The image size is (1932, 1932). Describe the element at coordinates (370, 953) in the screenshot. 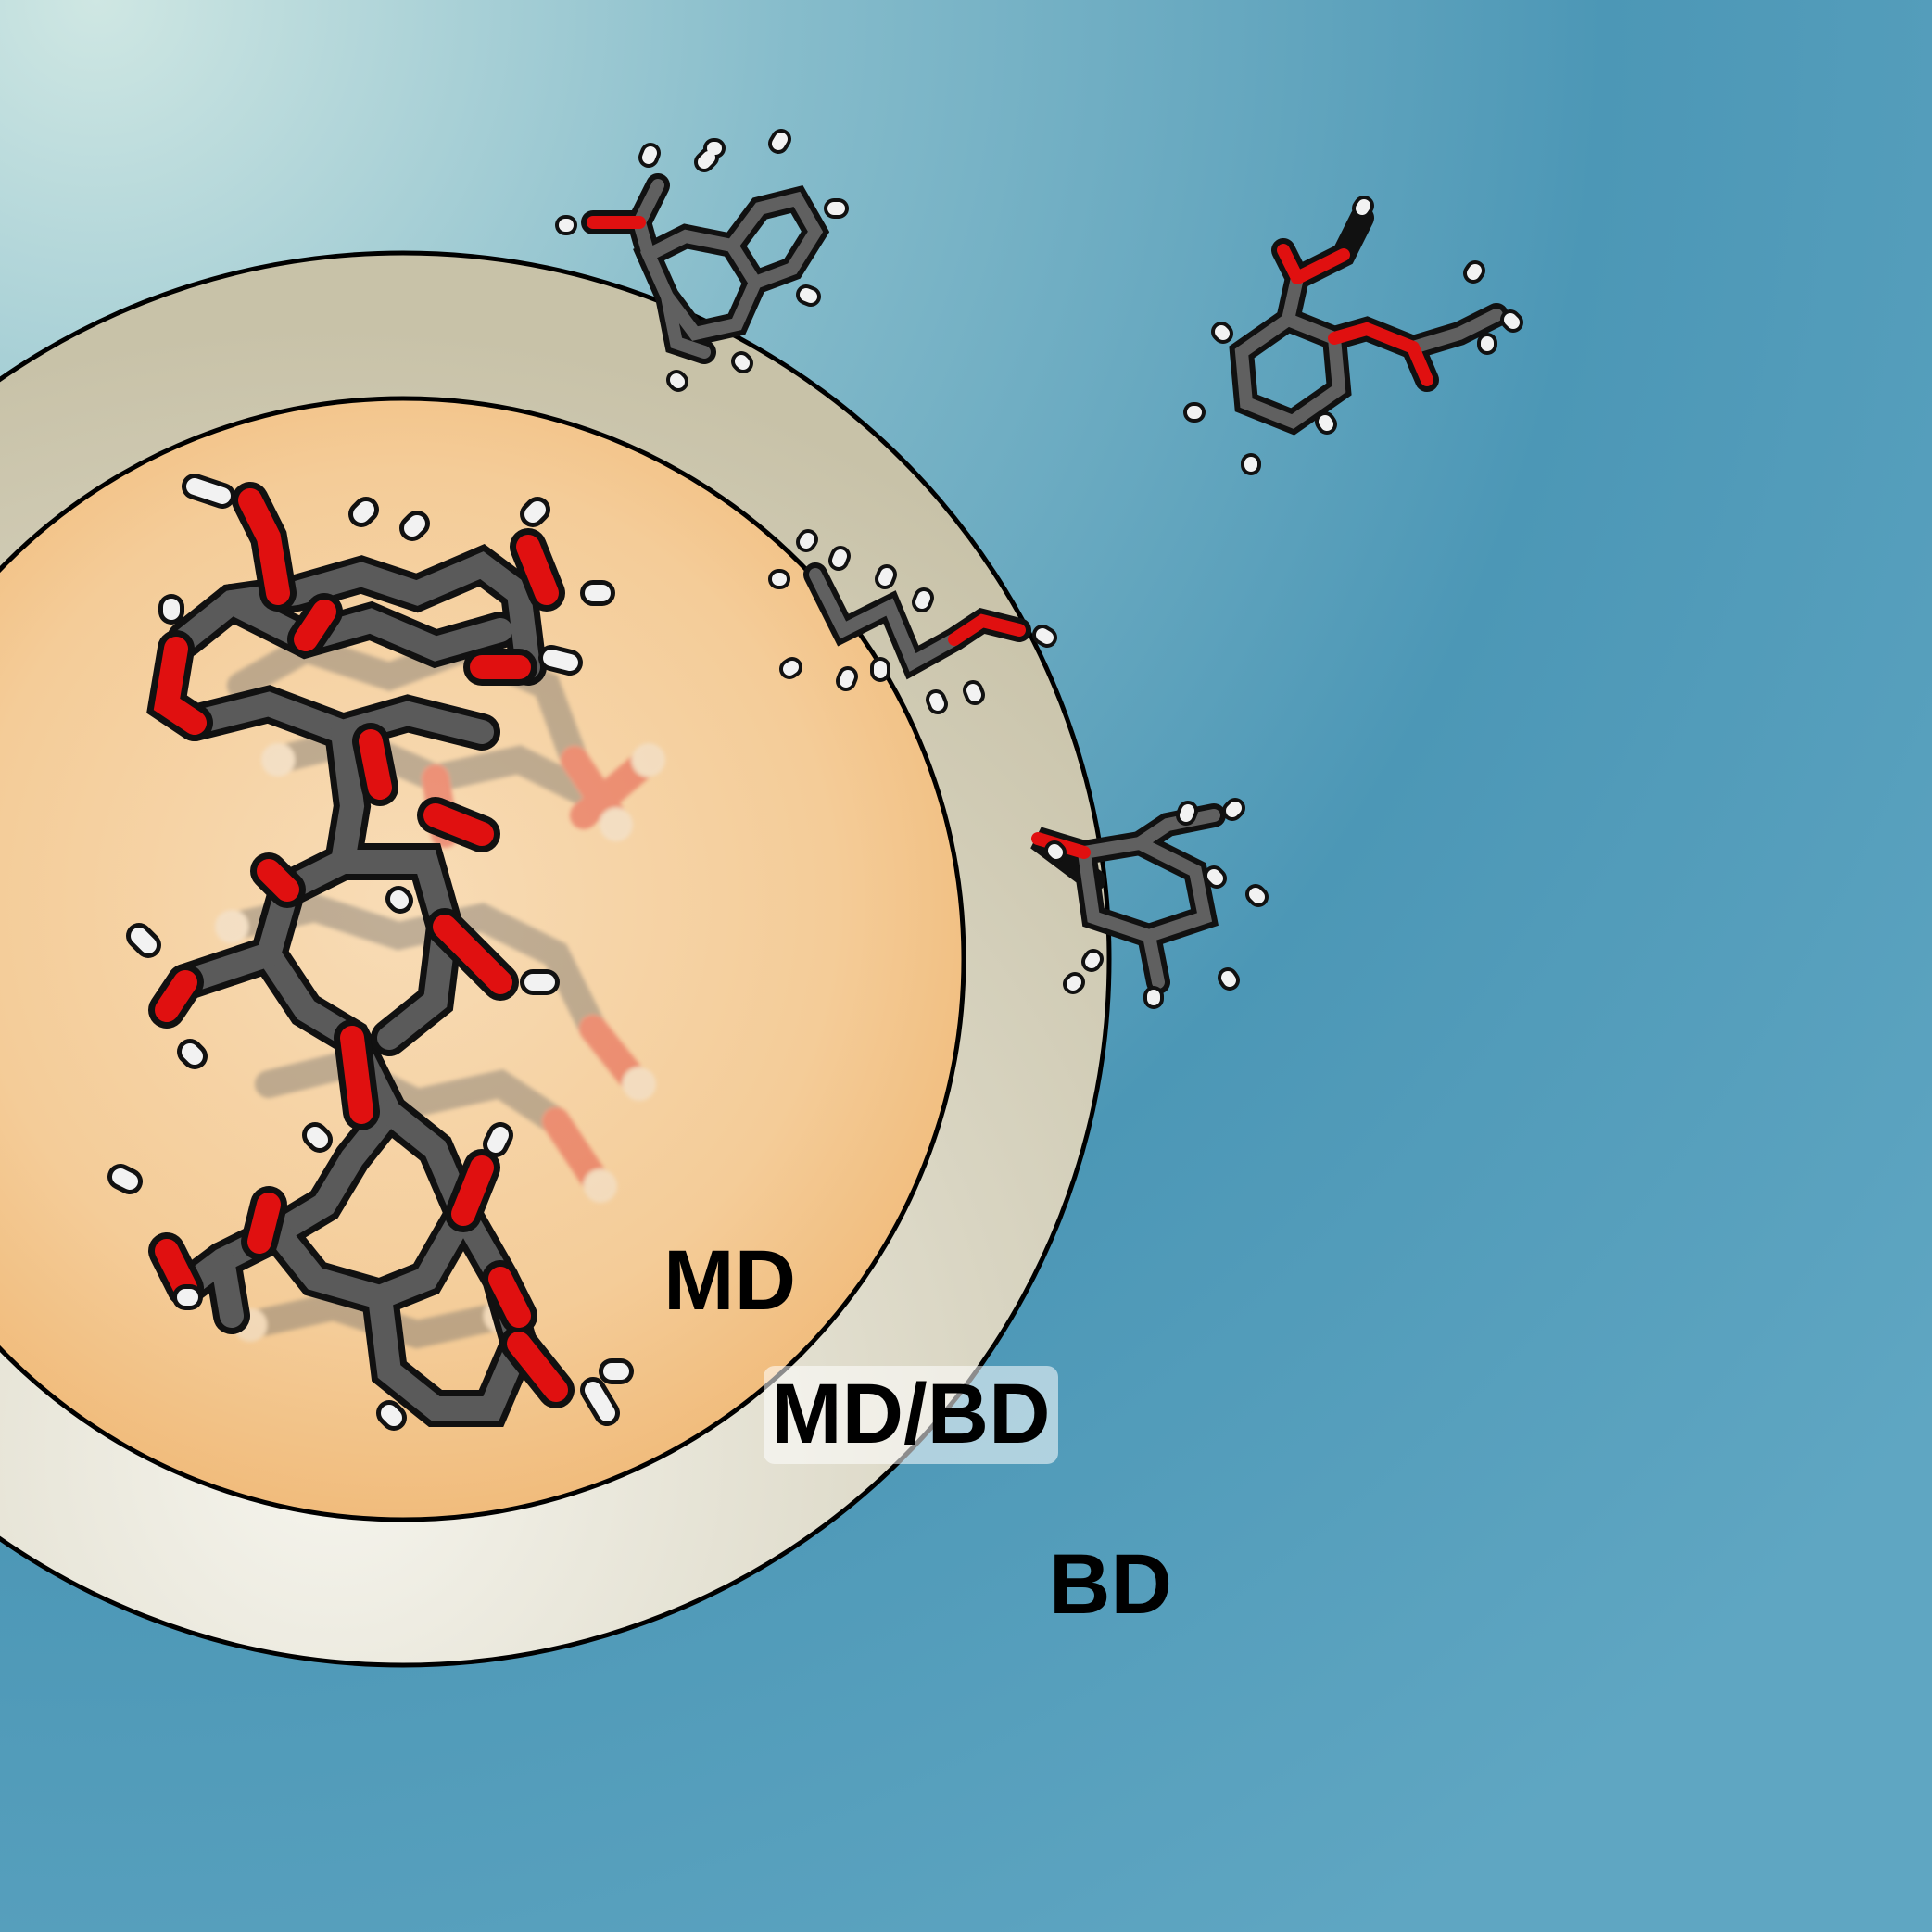

I see `cyclodextrin-molecule-icon` at that location.